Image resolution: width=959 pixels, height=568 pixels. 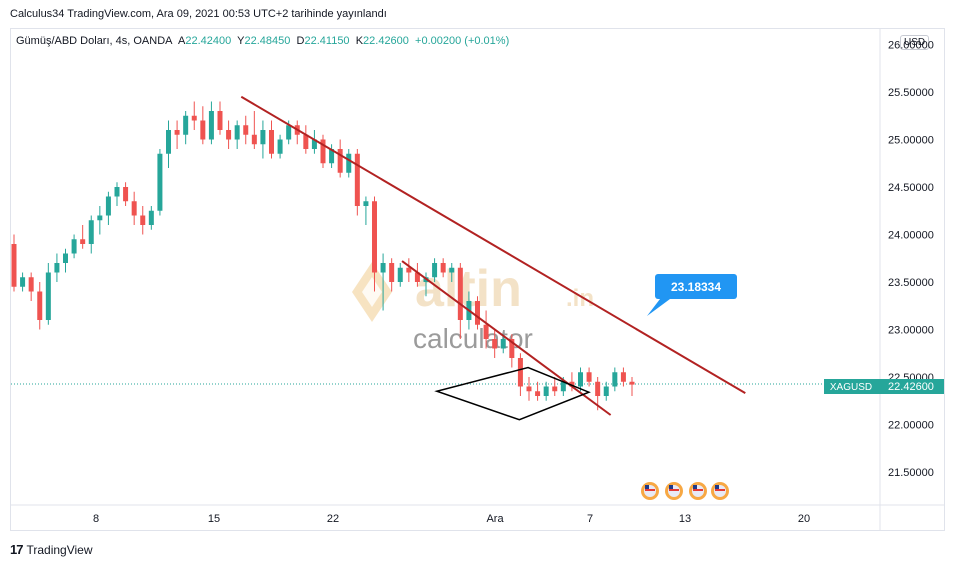 I want to click on watermark-sub: calculator, so click(x=473, y=338).